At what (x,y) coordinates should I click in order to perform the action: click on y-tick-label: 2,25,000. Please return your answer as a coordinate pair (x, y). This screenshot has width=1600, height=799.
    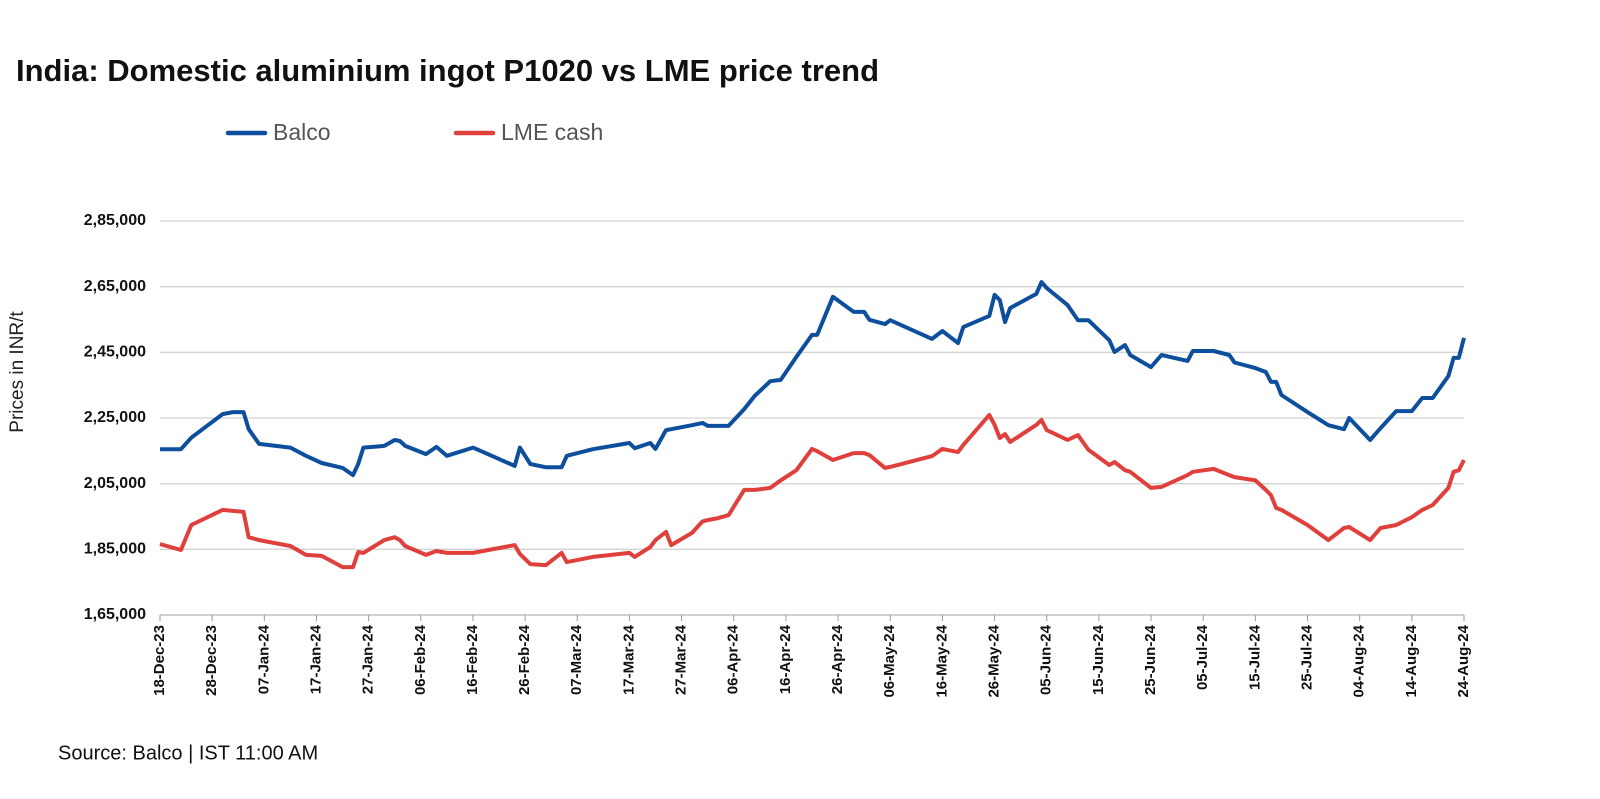
    Looking at the image, I should click on (115, 417).